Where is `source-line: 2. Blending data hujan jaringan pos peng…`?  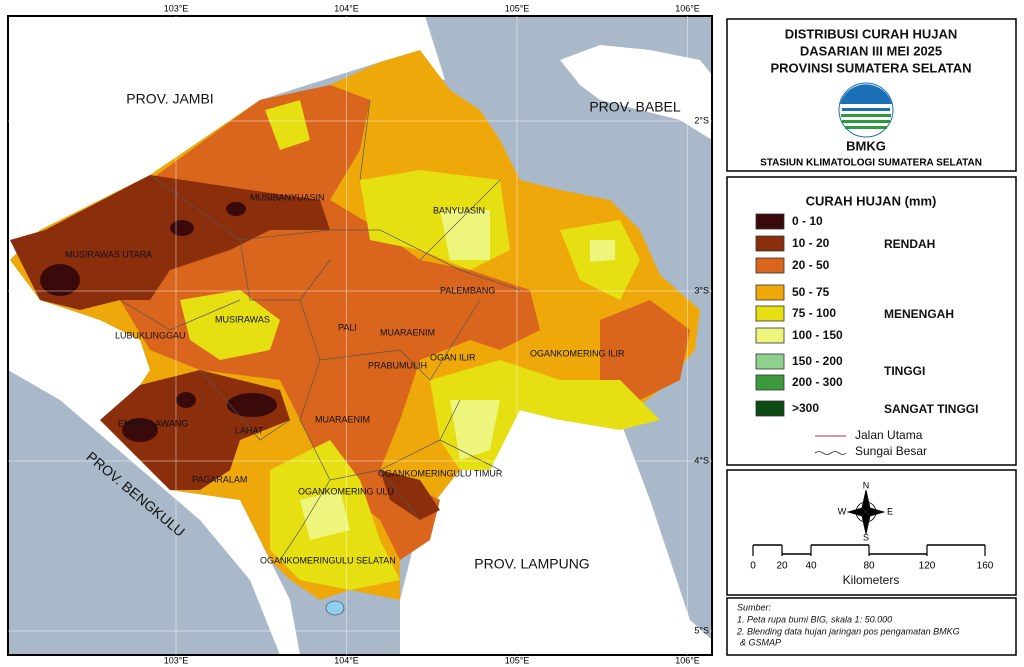
source-line: 2. Blending data hujan jaringan pos peng… is located at coordinates (848, 631).